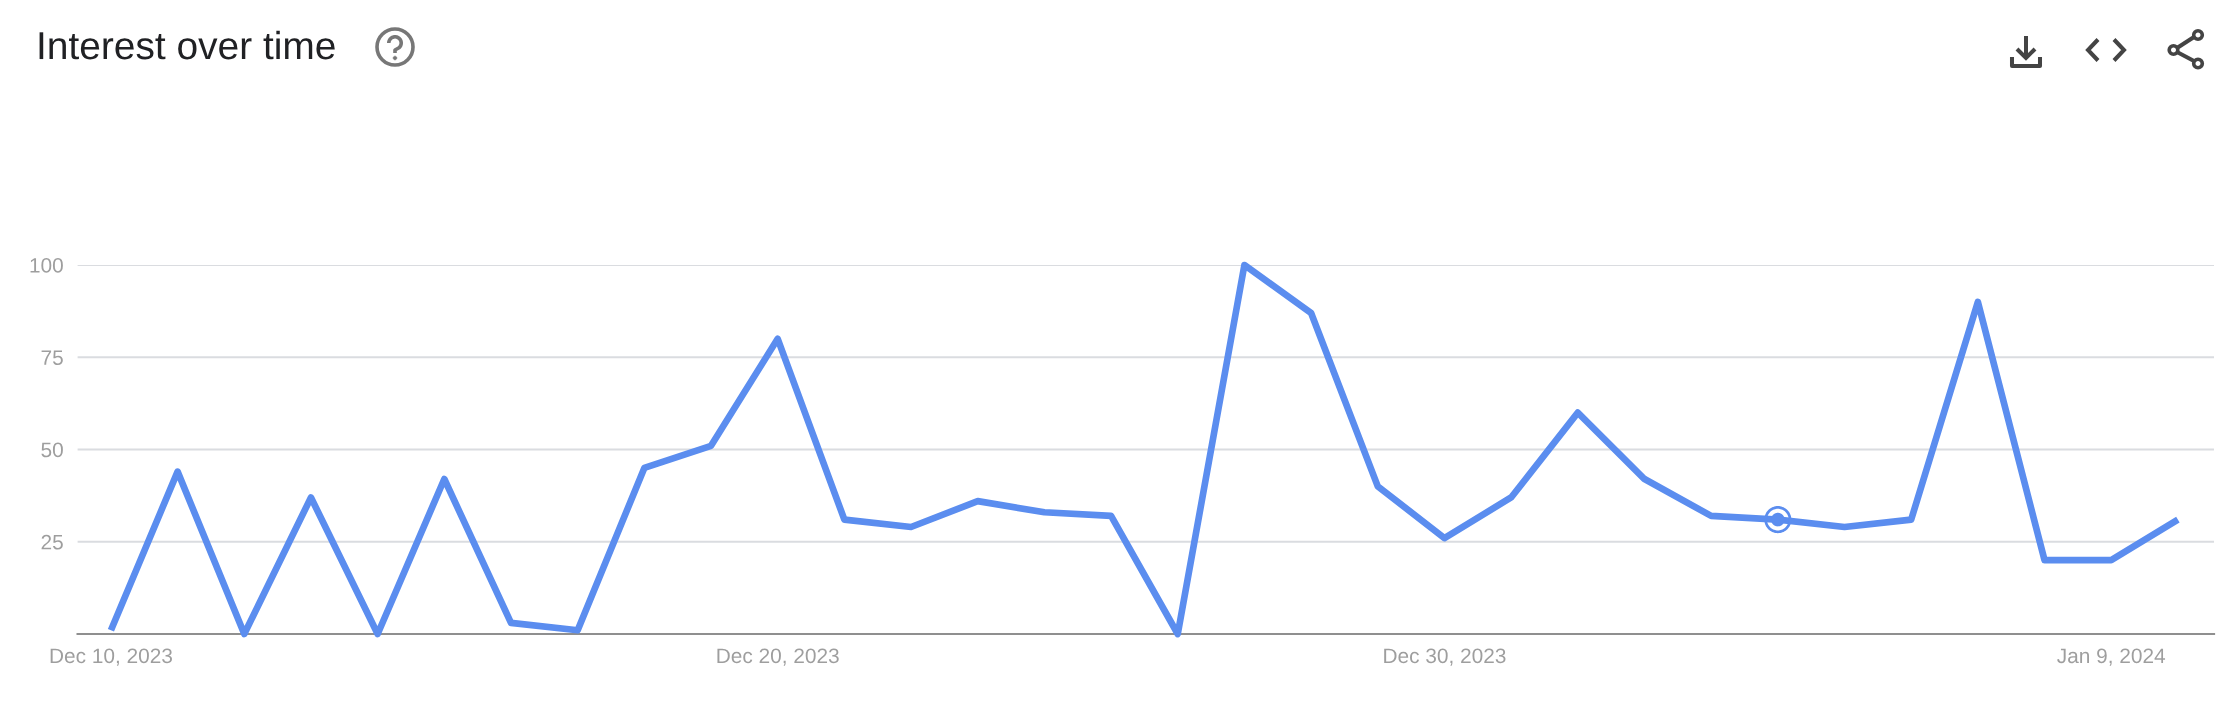 This screenshot has height=714, width=2240. Describe the element at coordinates (187, 45) in the screenshot. I see `chart-title: Interest over time` at that location.